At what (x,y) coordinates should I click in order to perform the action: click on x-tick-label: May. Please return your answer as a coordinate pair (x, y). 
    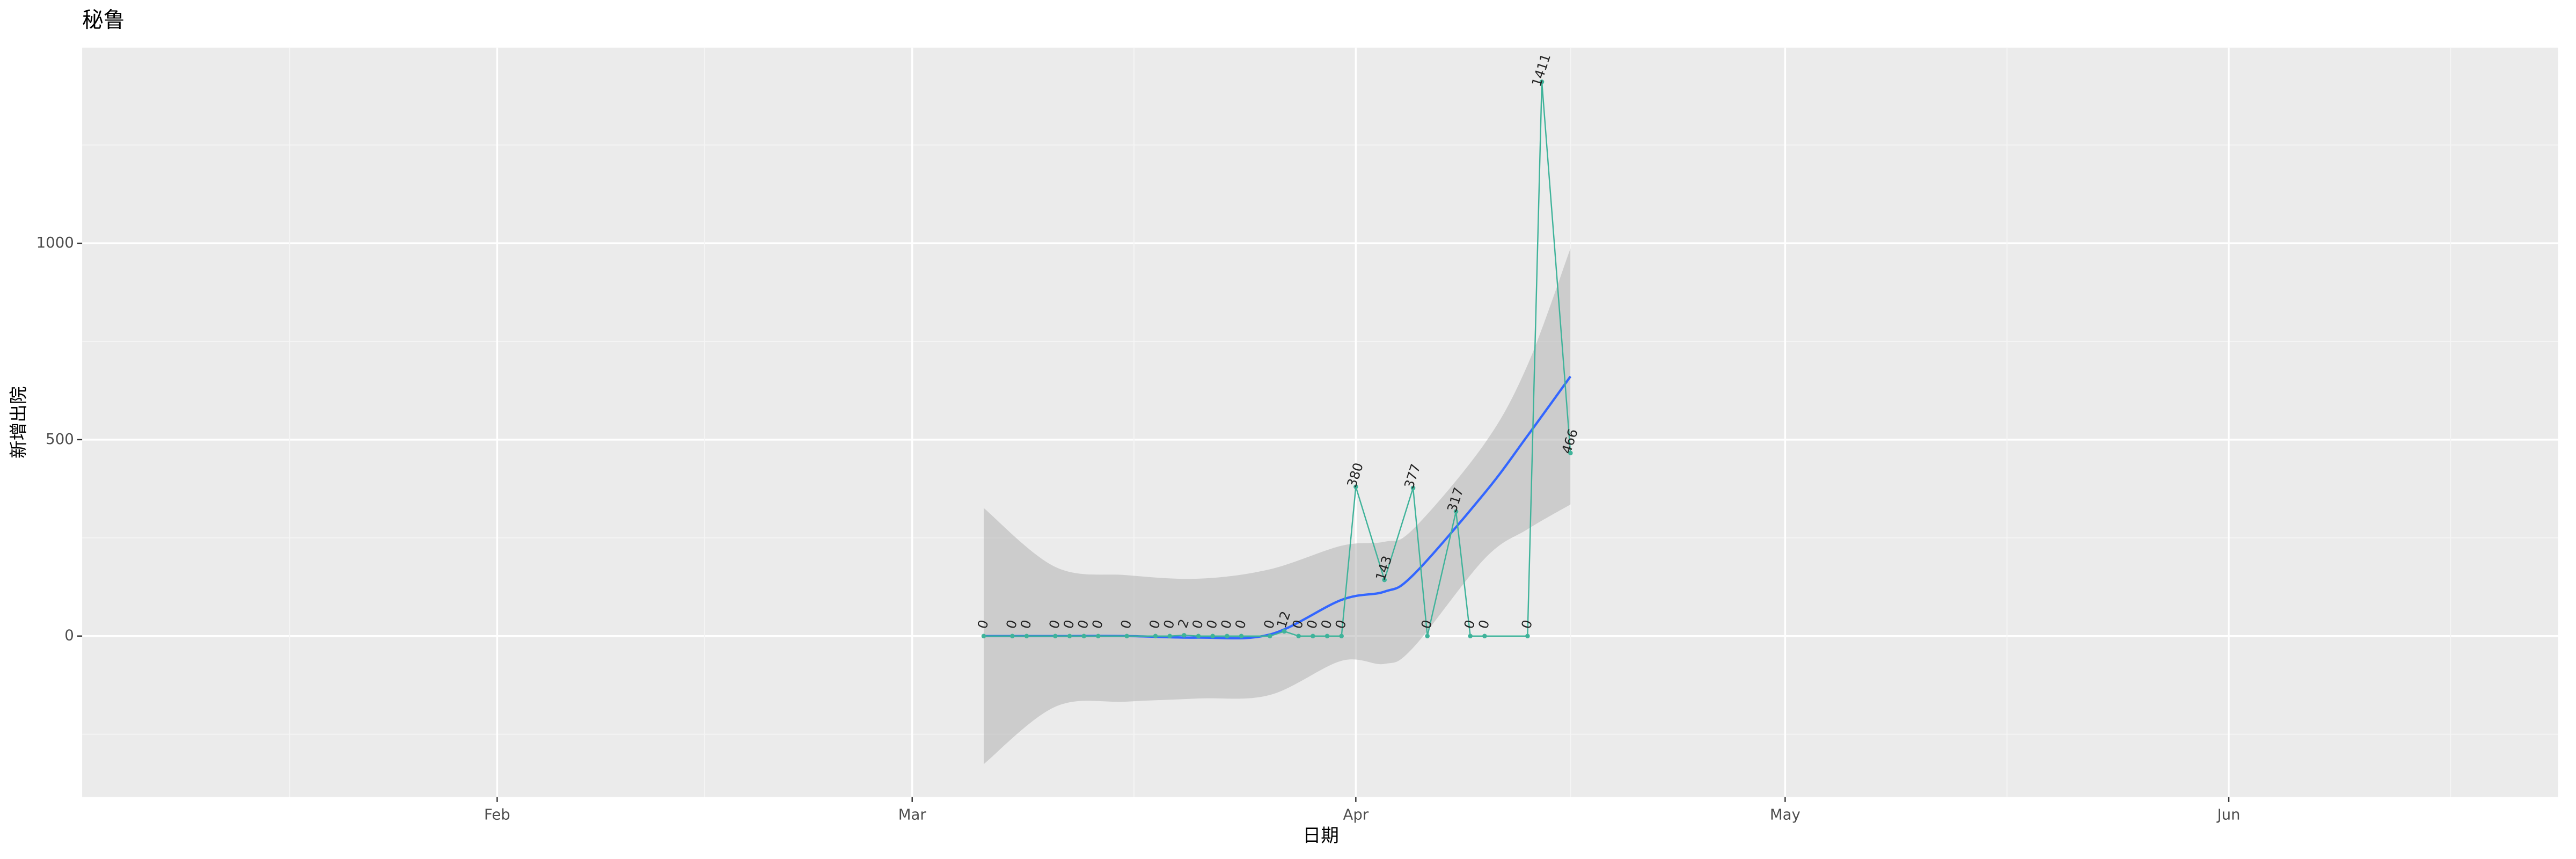
    Looking at the image, I should click on (1785, 814).